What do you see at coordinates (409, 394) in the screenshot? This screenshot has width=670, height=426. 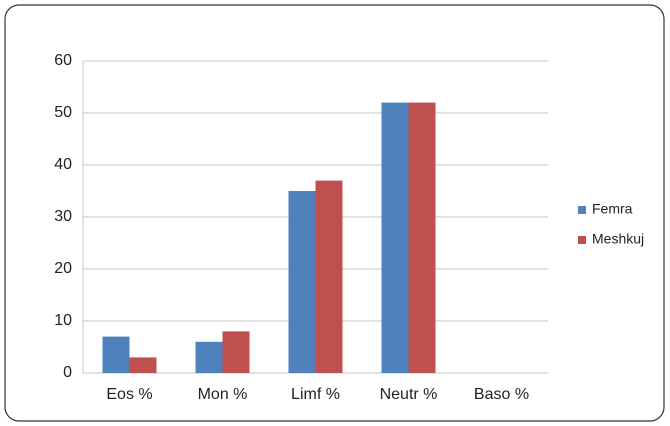 I see `x-tick-label: Neutr %` at bounding box center [409, 394].